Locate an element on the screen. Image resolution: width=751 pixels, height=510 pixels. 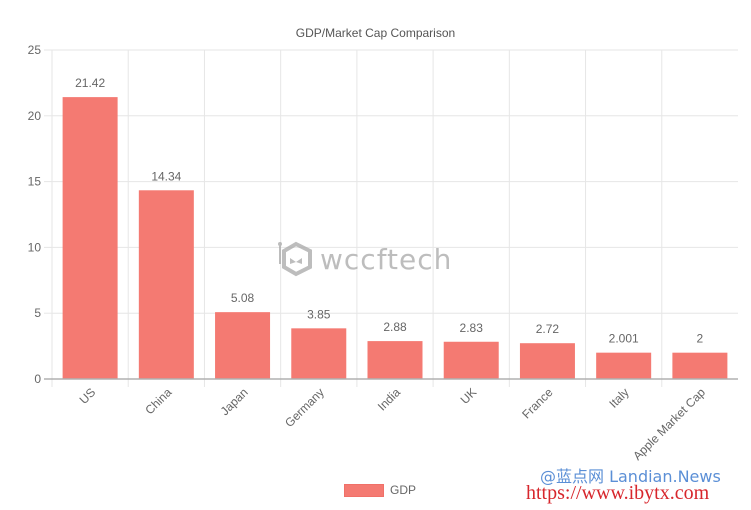
x-tick-label: Japan is located at coordinates (234, 401).